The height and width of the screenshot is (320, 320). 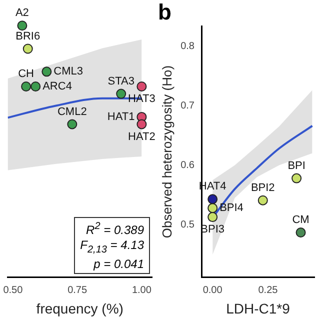 I want to click on annotation: F$_{2,13}$ = 4.13, so click(x=112, y=247).